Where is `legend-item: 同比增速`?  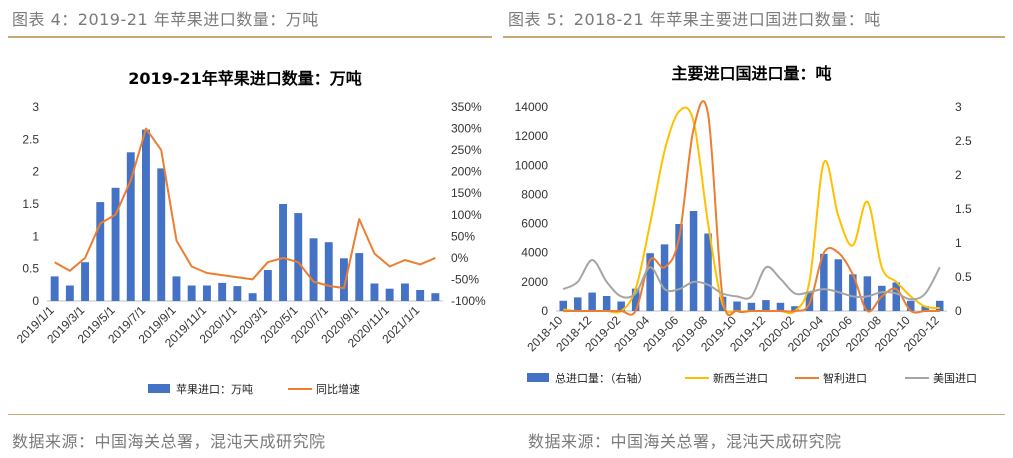
legend-item: 同比增速 is located at coordinates (324, 389).